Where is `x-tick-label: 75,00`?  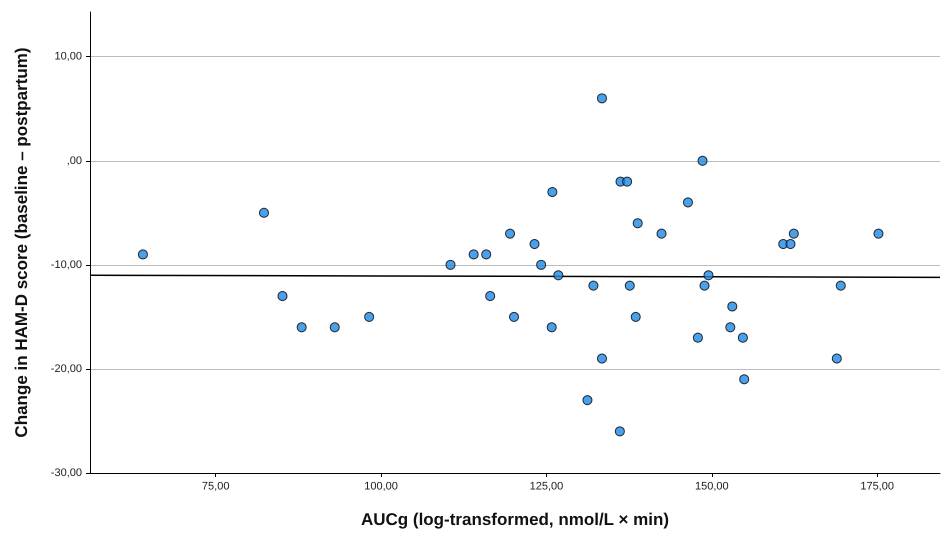
x-tick-label: 75,00 is located at coordinates (216, 486).